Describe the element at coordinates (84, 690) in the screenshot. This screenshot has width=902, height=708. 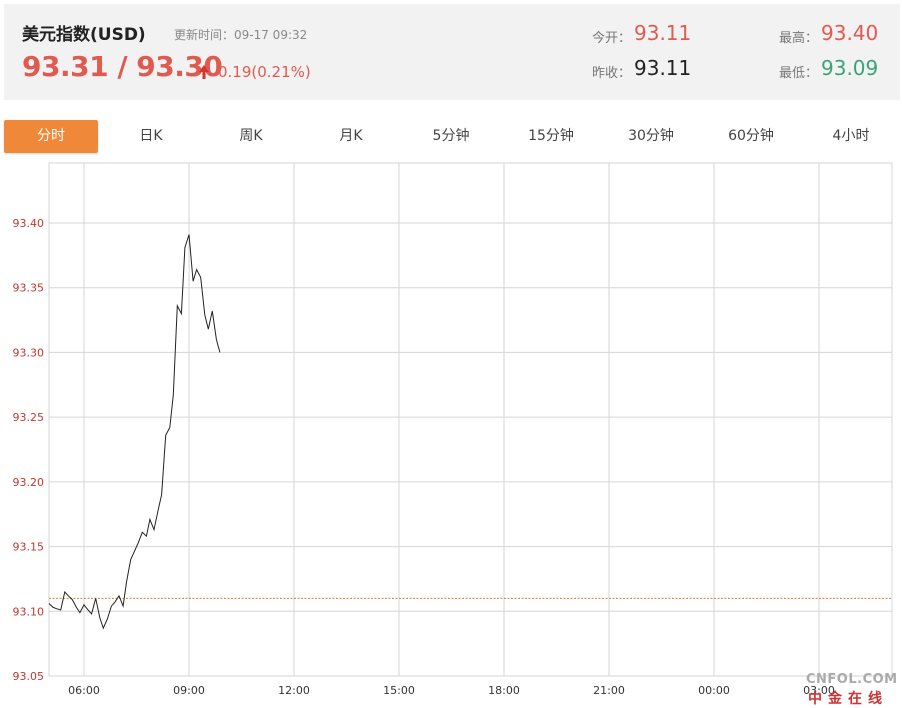
I see `x-tick-label: 06:00` at that location.